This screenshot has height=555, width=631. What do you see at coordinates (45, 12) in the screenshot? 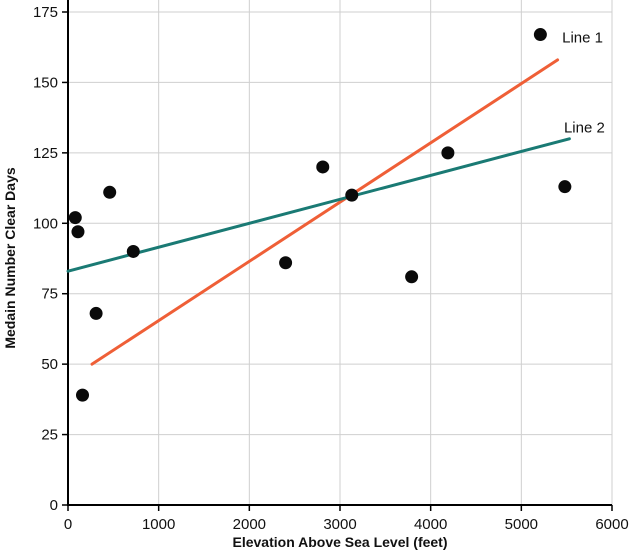
I see `y-tick-label: 175` at bounding box center [45, 12].